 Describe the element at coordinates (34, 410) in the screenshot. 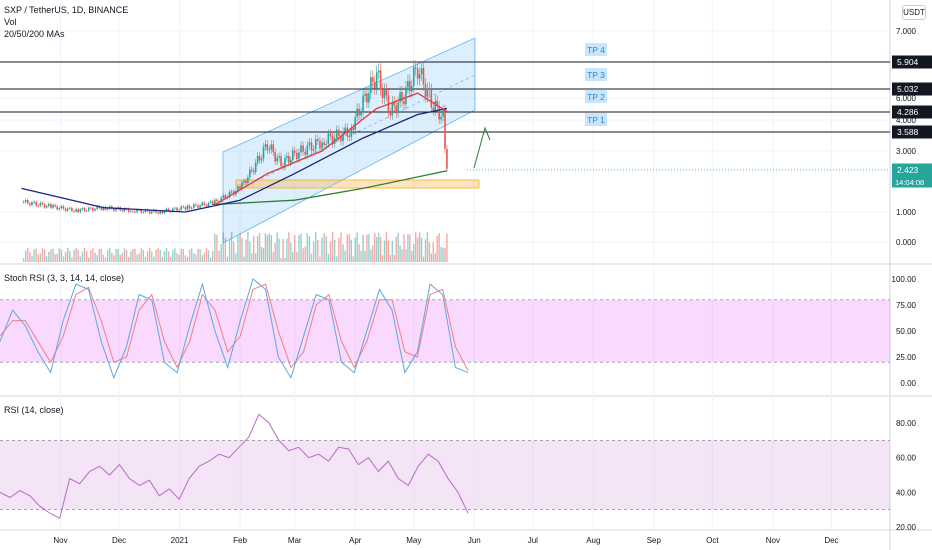

I see `rsi-title: RSI (14, close)` at that location.